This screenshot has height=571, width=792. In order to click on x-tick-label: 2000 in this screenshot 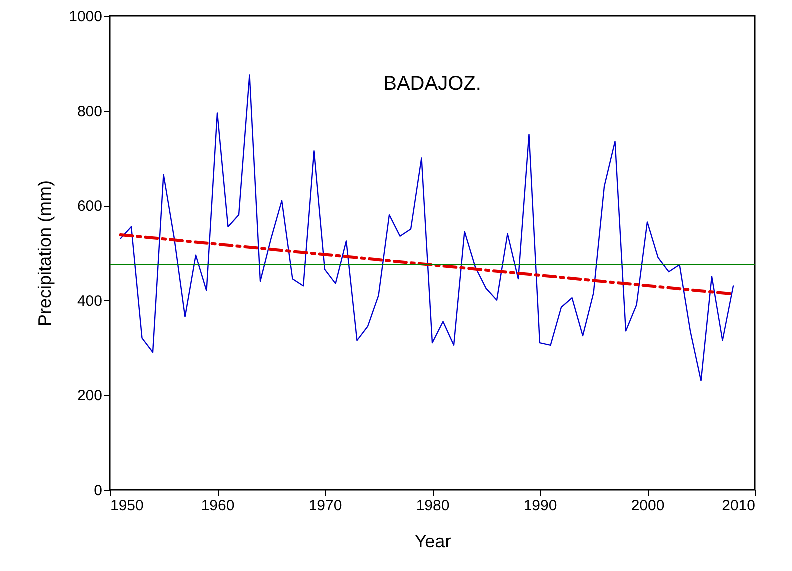, I will do `click(648, 506)`.